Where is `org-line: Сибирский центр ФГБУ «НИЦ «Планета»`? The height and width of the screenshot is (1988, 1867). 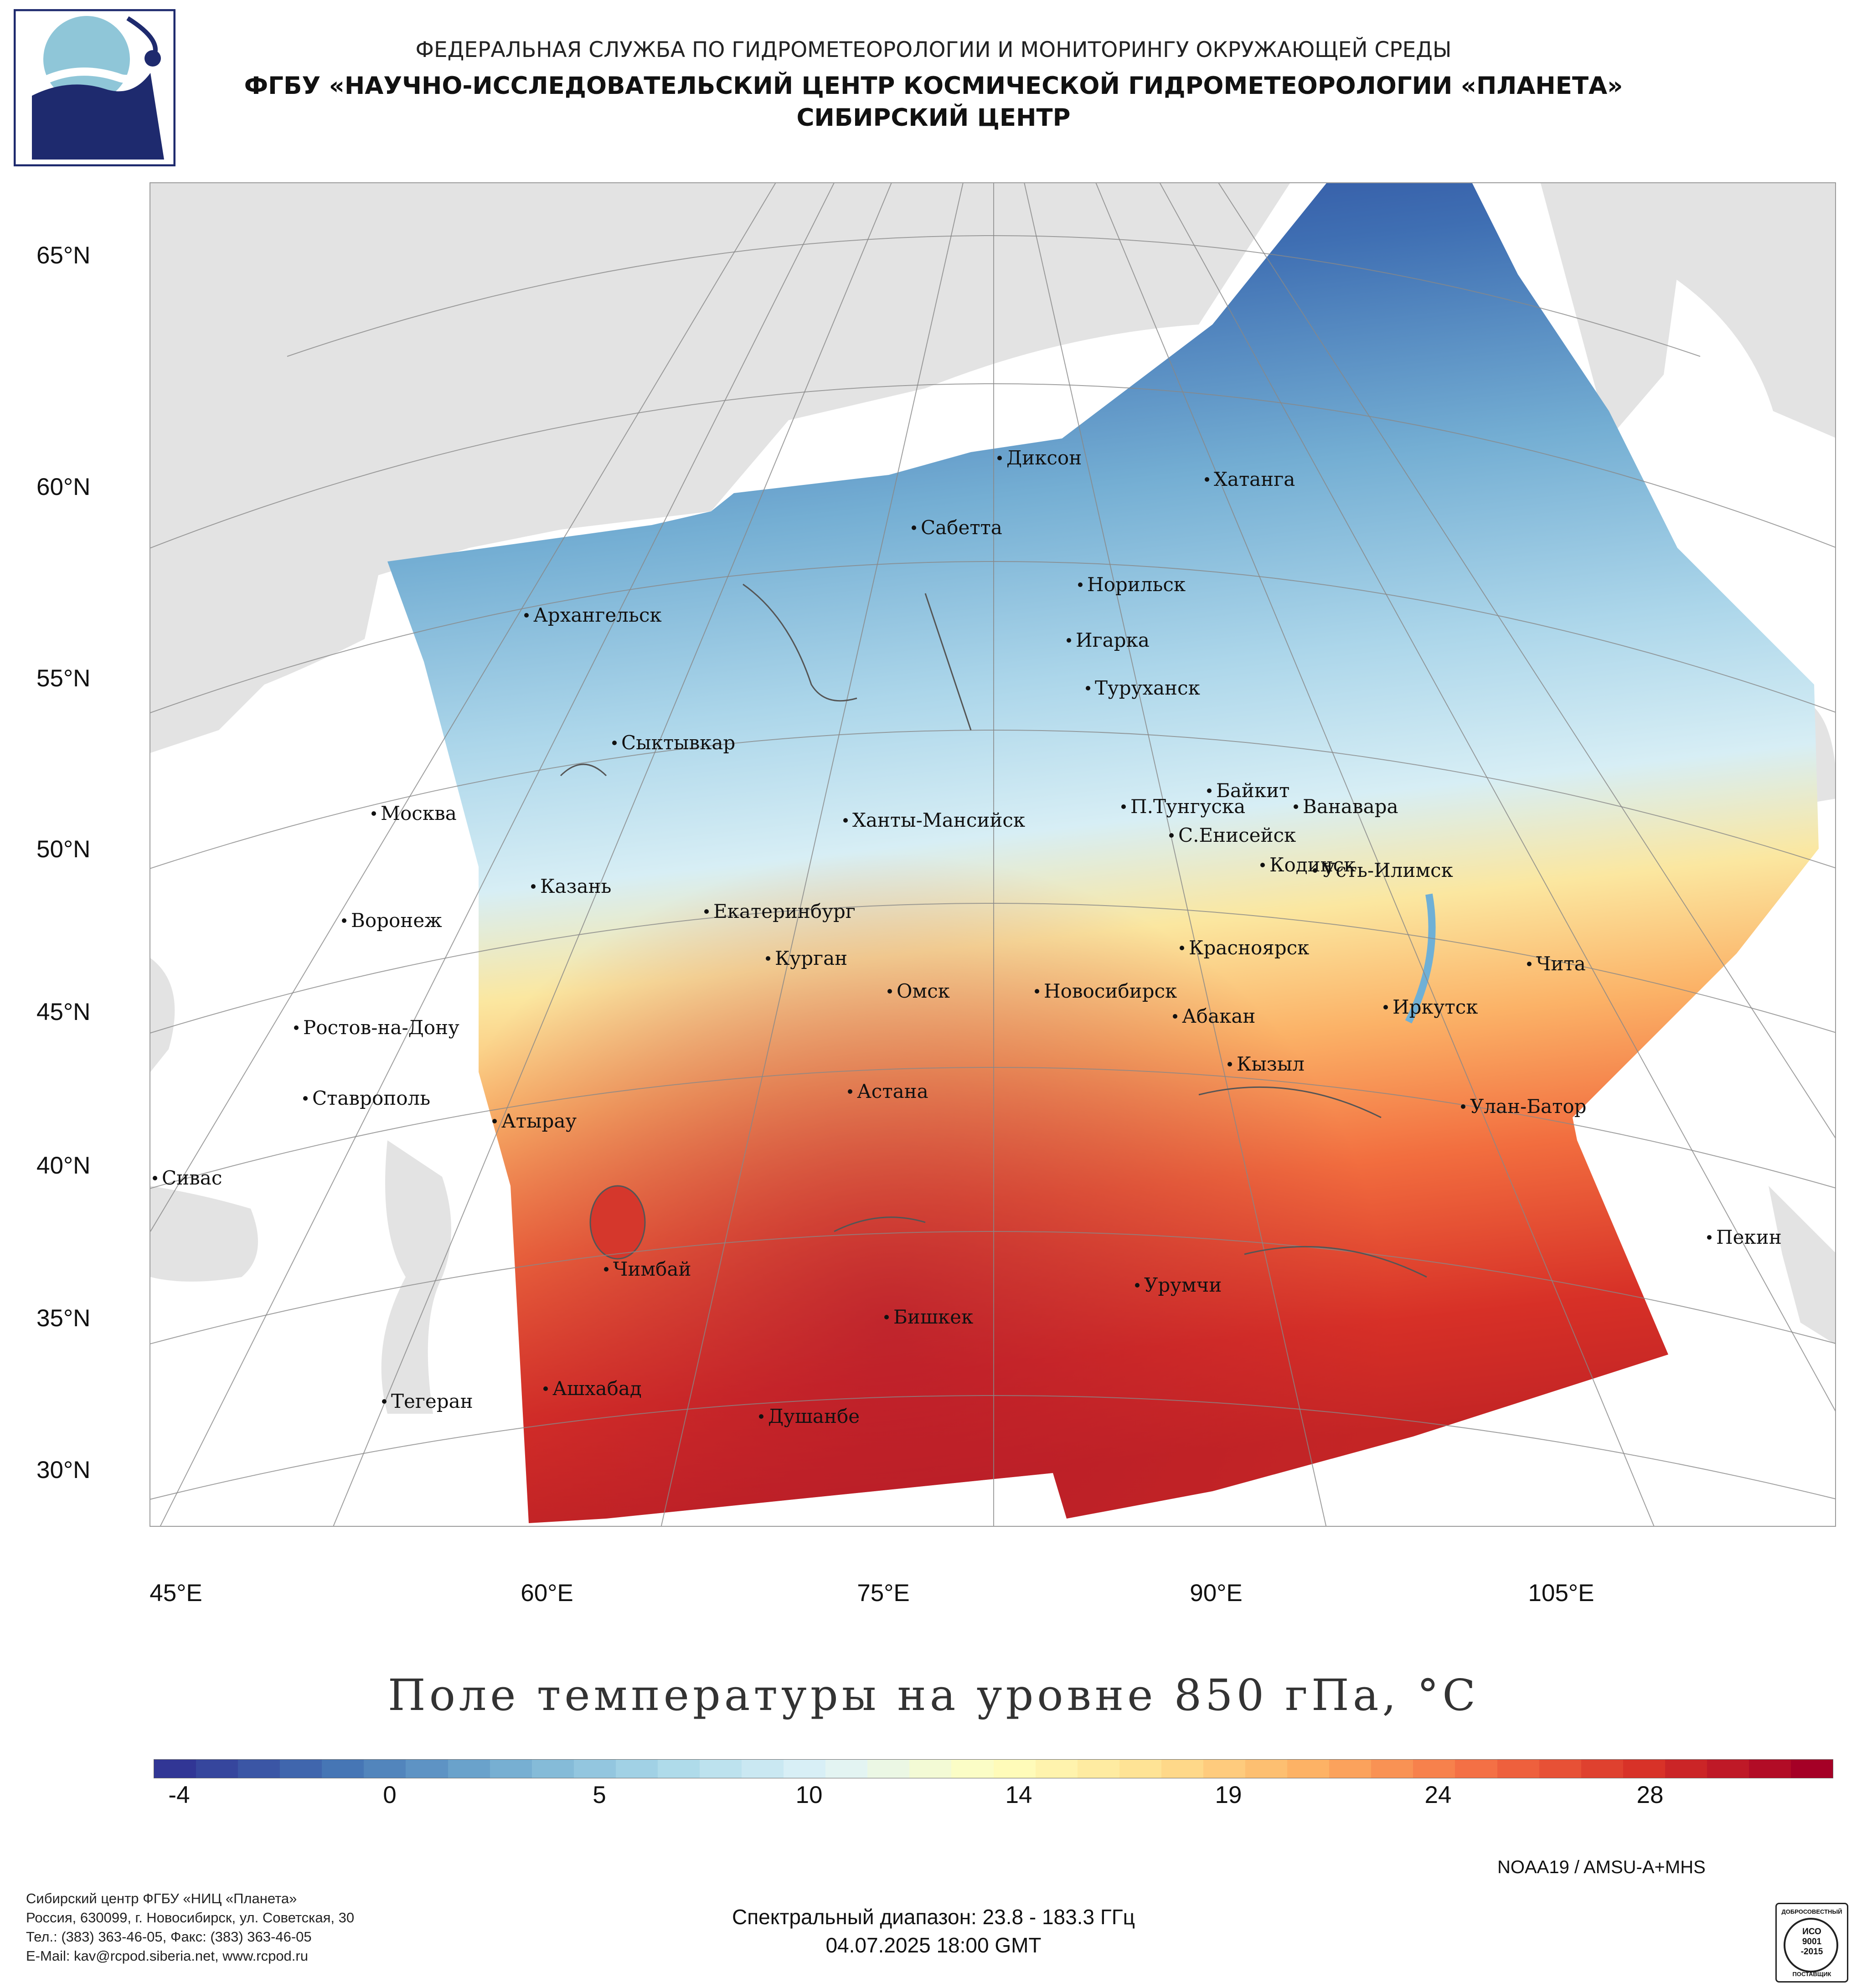 org-line: Сибирский центр ФГБУ «НИЦ «Планета» is located at coordinates (161, 1898).